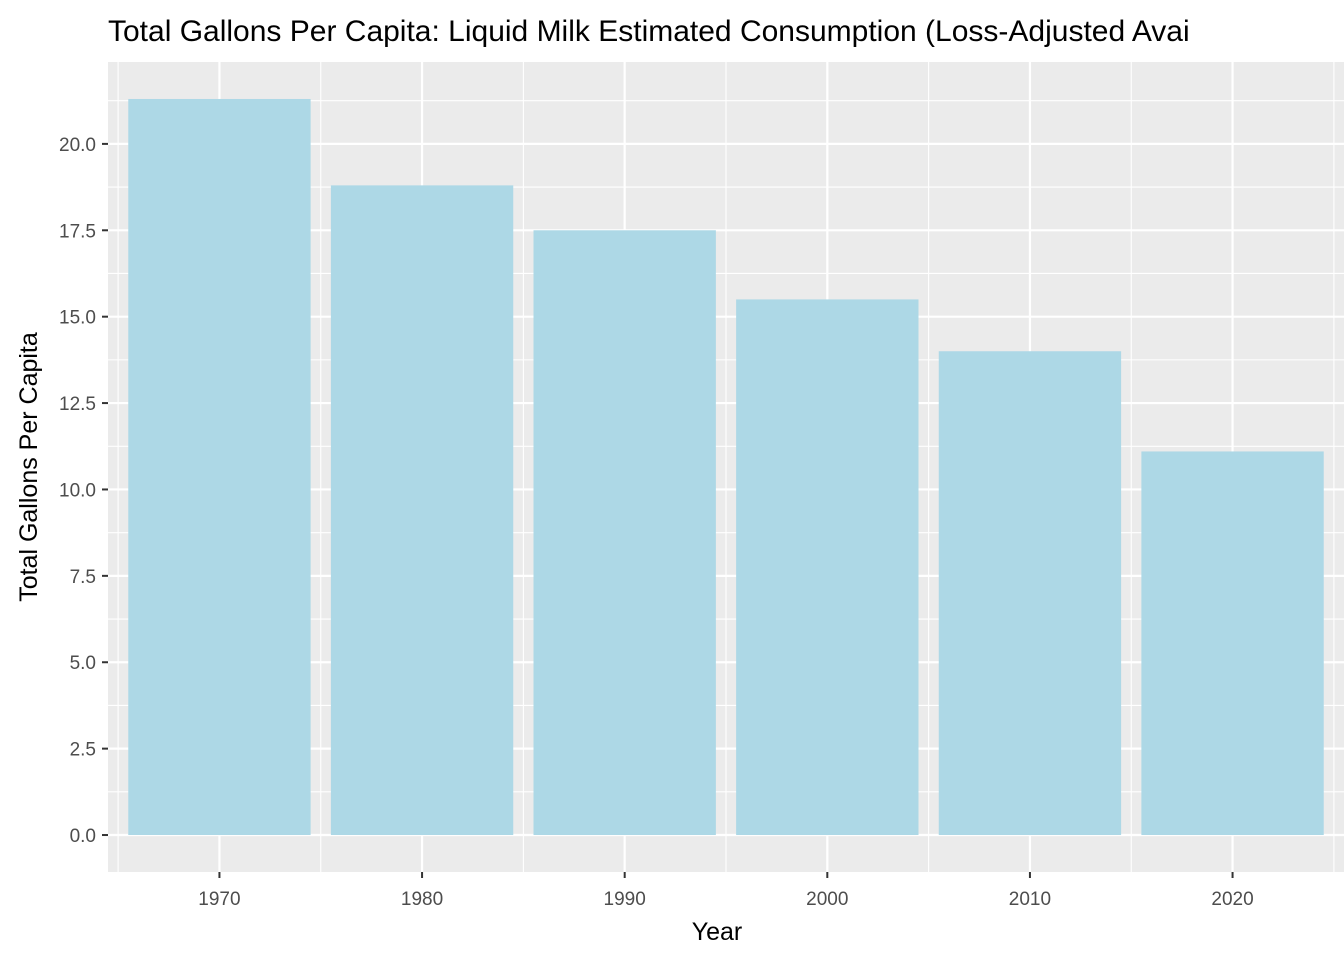 The height and width of the screenshot is (960, 1344). What do you see at coordinates (1030, 899) in the screenshot?
I see `x-tick-label: 2010` at bounding box center [1030, 899].